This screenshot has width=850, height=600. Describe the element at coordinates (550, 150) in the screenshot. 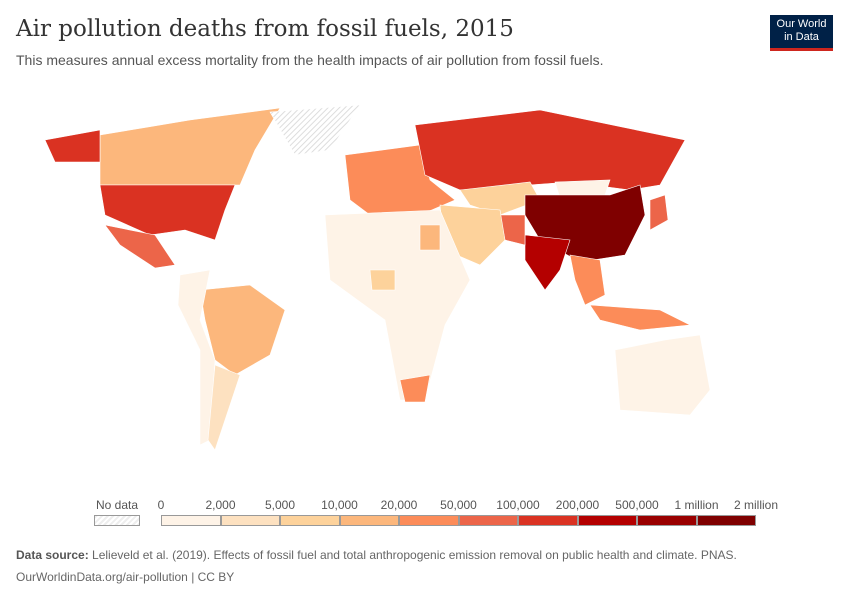

I see `country-russia` at that location.